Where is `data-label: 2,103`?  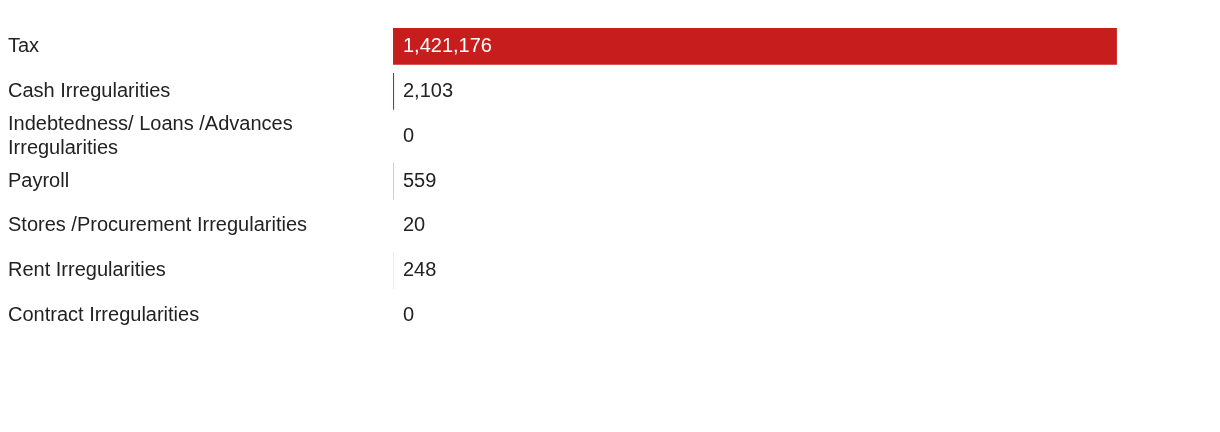
data-label: 2,103 is located at coordinates (428, 89).